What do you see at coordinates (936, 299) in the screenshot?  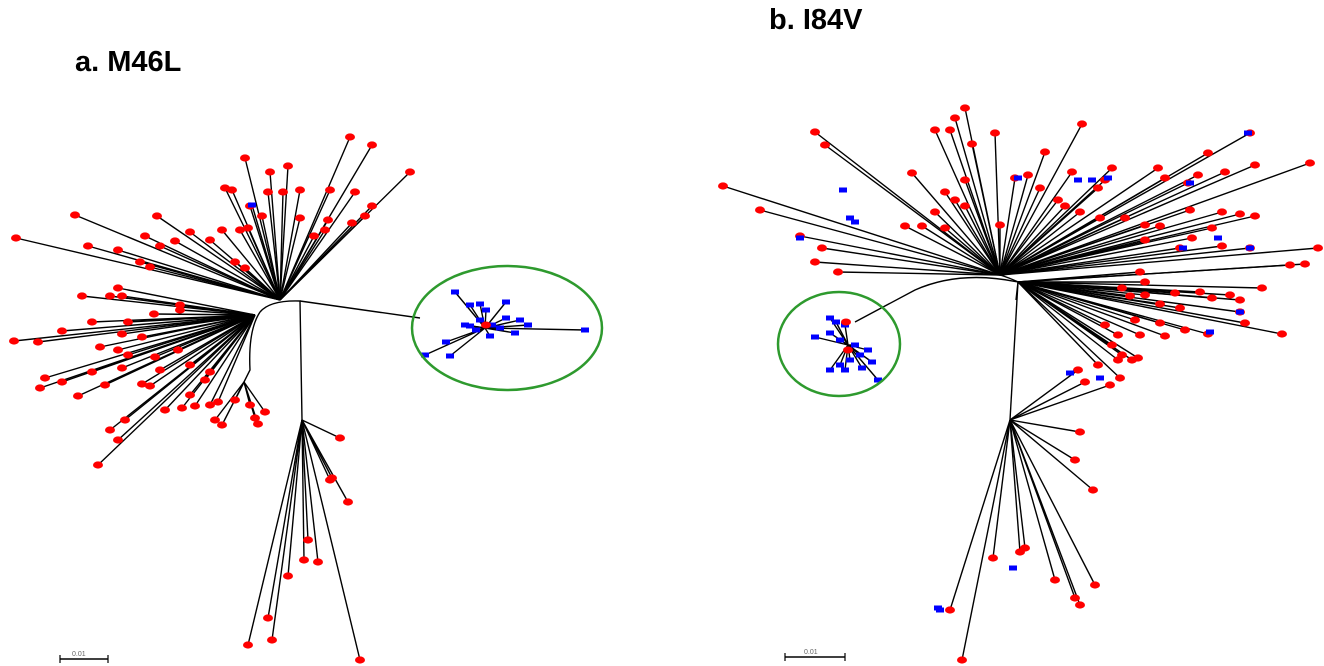 I see `cluster-stem-b` at bounding box center [936, 299].